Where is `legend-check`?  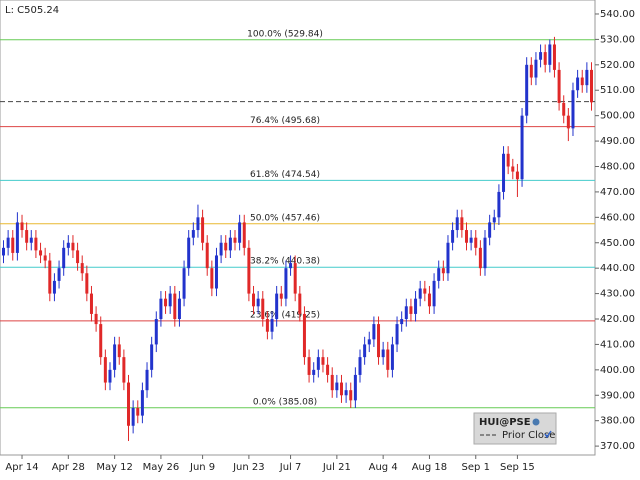 legend-check is located at coordinates (548, 434).